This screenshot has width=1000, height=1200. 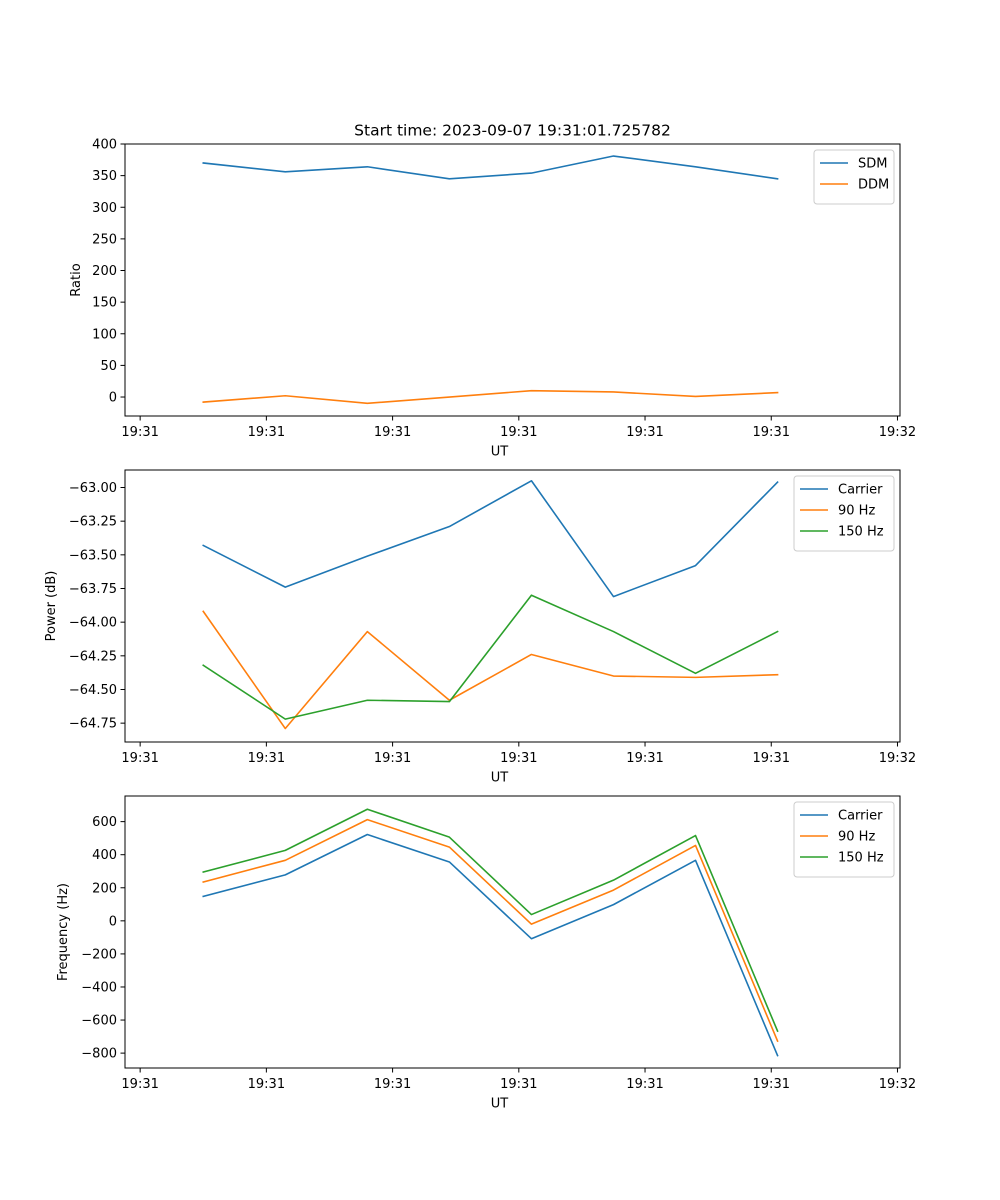 What do you see at coordinates (93, 690) in the screenshot?
I see `y-tick-label: −64.50` at bounding box center [93, 690].